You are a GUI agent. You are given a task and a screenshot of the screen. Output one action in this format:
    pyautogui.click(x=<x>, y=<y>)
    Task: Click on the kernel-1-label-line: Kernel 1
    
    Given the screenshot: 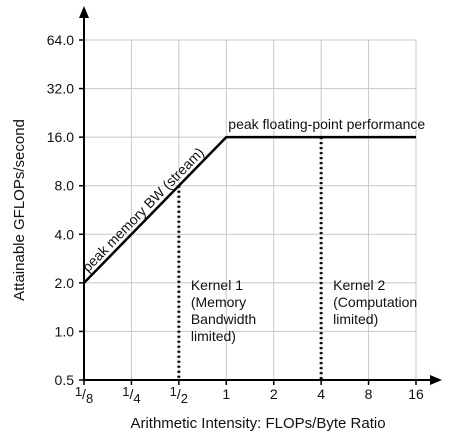 What is the action you would take?
    pyautogui.click(x=217, y=285)
    